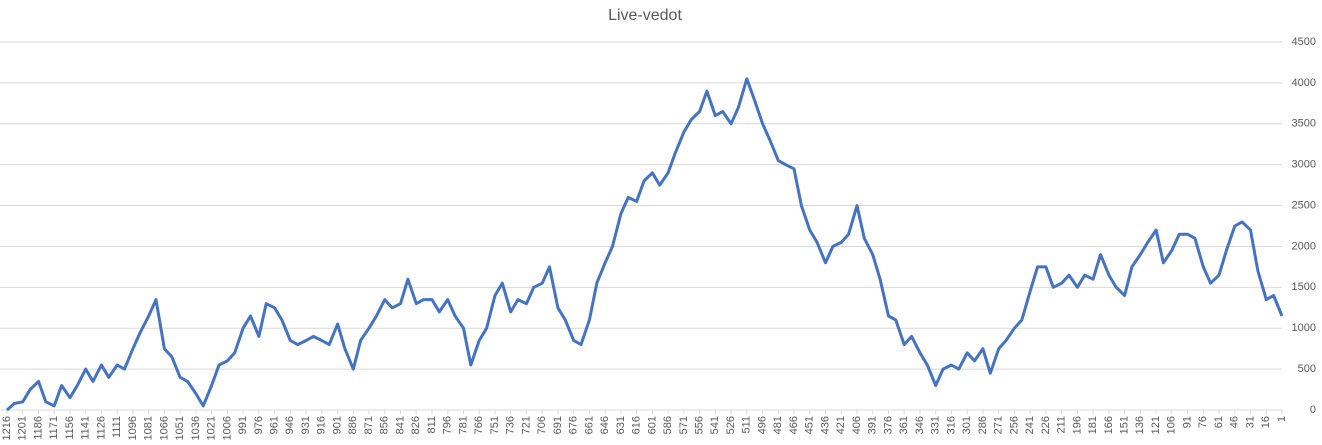 The image size is (1322, 445). What do you see at coordinates (1304, 328) in the screenshot?
I see `y-tick-label: 1000` at bounding box center [1304, 328].